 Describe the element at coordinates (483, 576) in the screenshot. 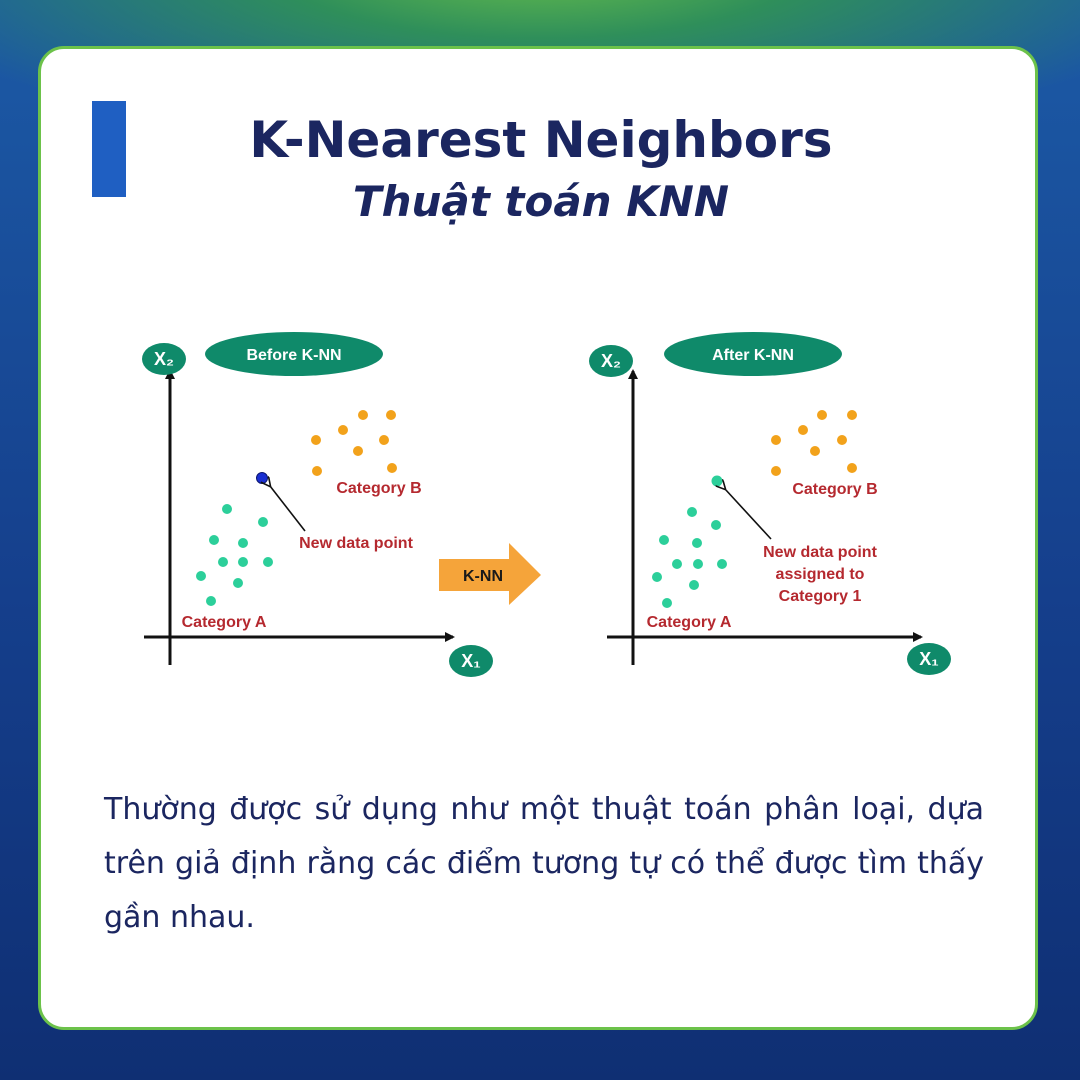

I see `arrow-label: K-NN` at that location.